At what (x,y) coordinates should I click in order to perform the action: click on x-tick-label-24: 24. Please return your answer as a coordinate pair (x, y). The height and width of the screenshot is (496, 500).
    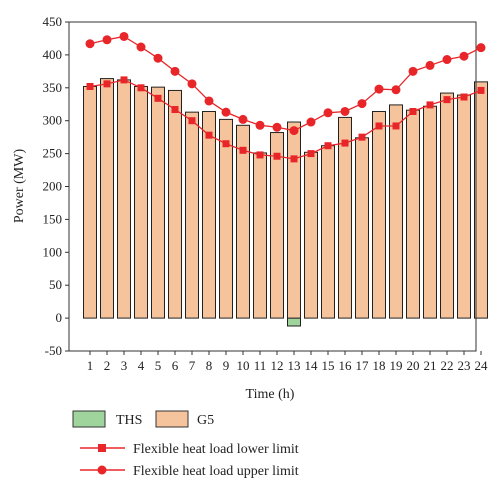
    Looking at the image, I should click on (482, 365).